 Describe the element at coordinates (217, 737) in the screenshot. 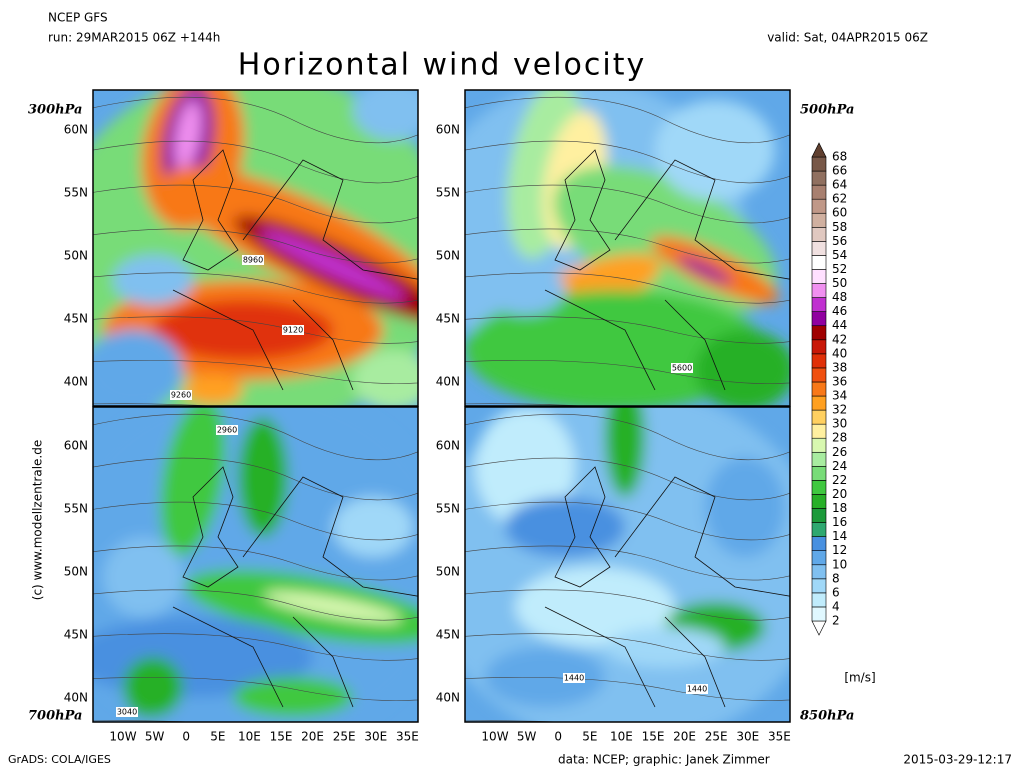

I see `longitude-label: 5E` at that location.